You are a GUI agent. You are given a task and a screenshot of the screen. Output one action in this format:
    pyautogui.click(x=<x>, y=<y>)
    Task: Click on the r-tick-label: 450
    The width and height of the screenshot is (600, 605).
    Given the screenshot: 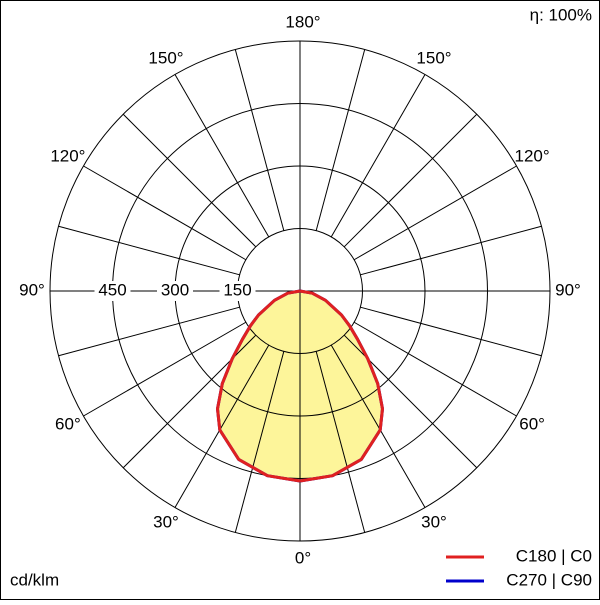 What is the action you would take?
    pyautogui.click(x=112, y=289)
    